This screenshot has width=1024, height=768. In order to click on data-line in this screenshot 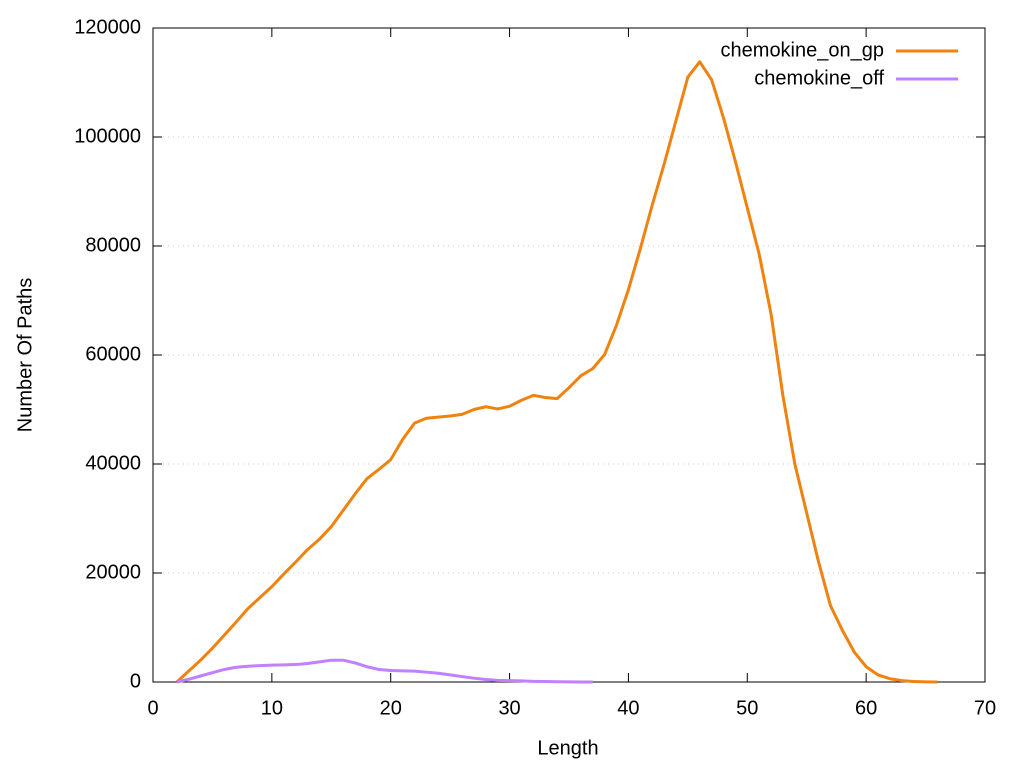, I will do `click(384, 671)`.